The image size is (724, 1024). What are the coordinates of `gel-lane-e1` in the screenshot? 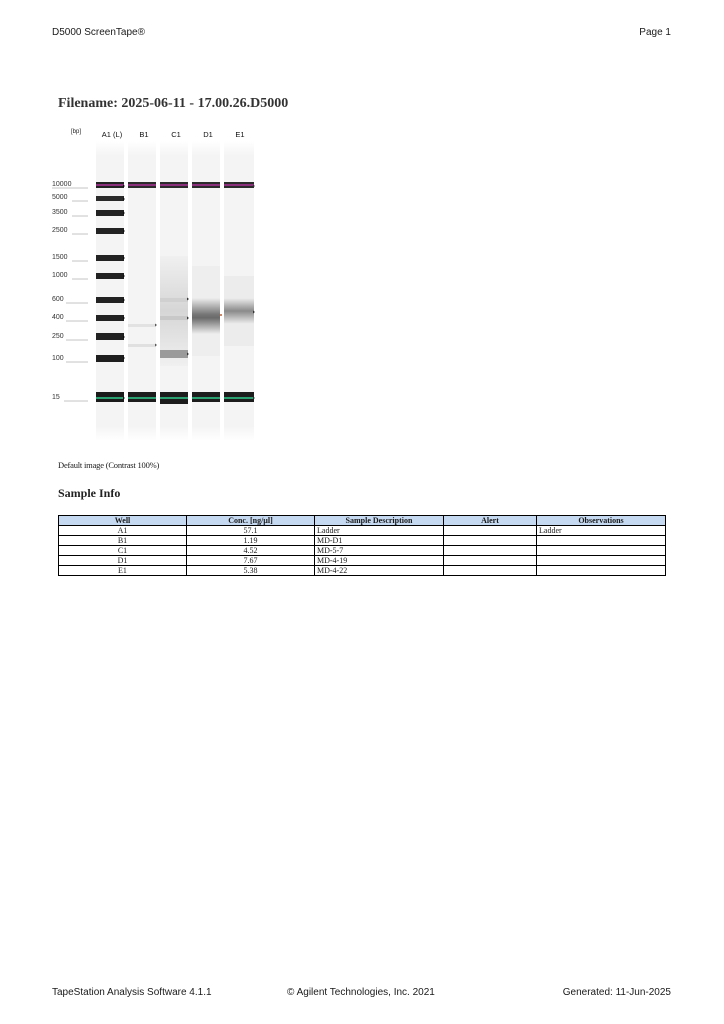 It's located at (239, 291).